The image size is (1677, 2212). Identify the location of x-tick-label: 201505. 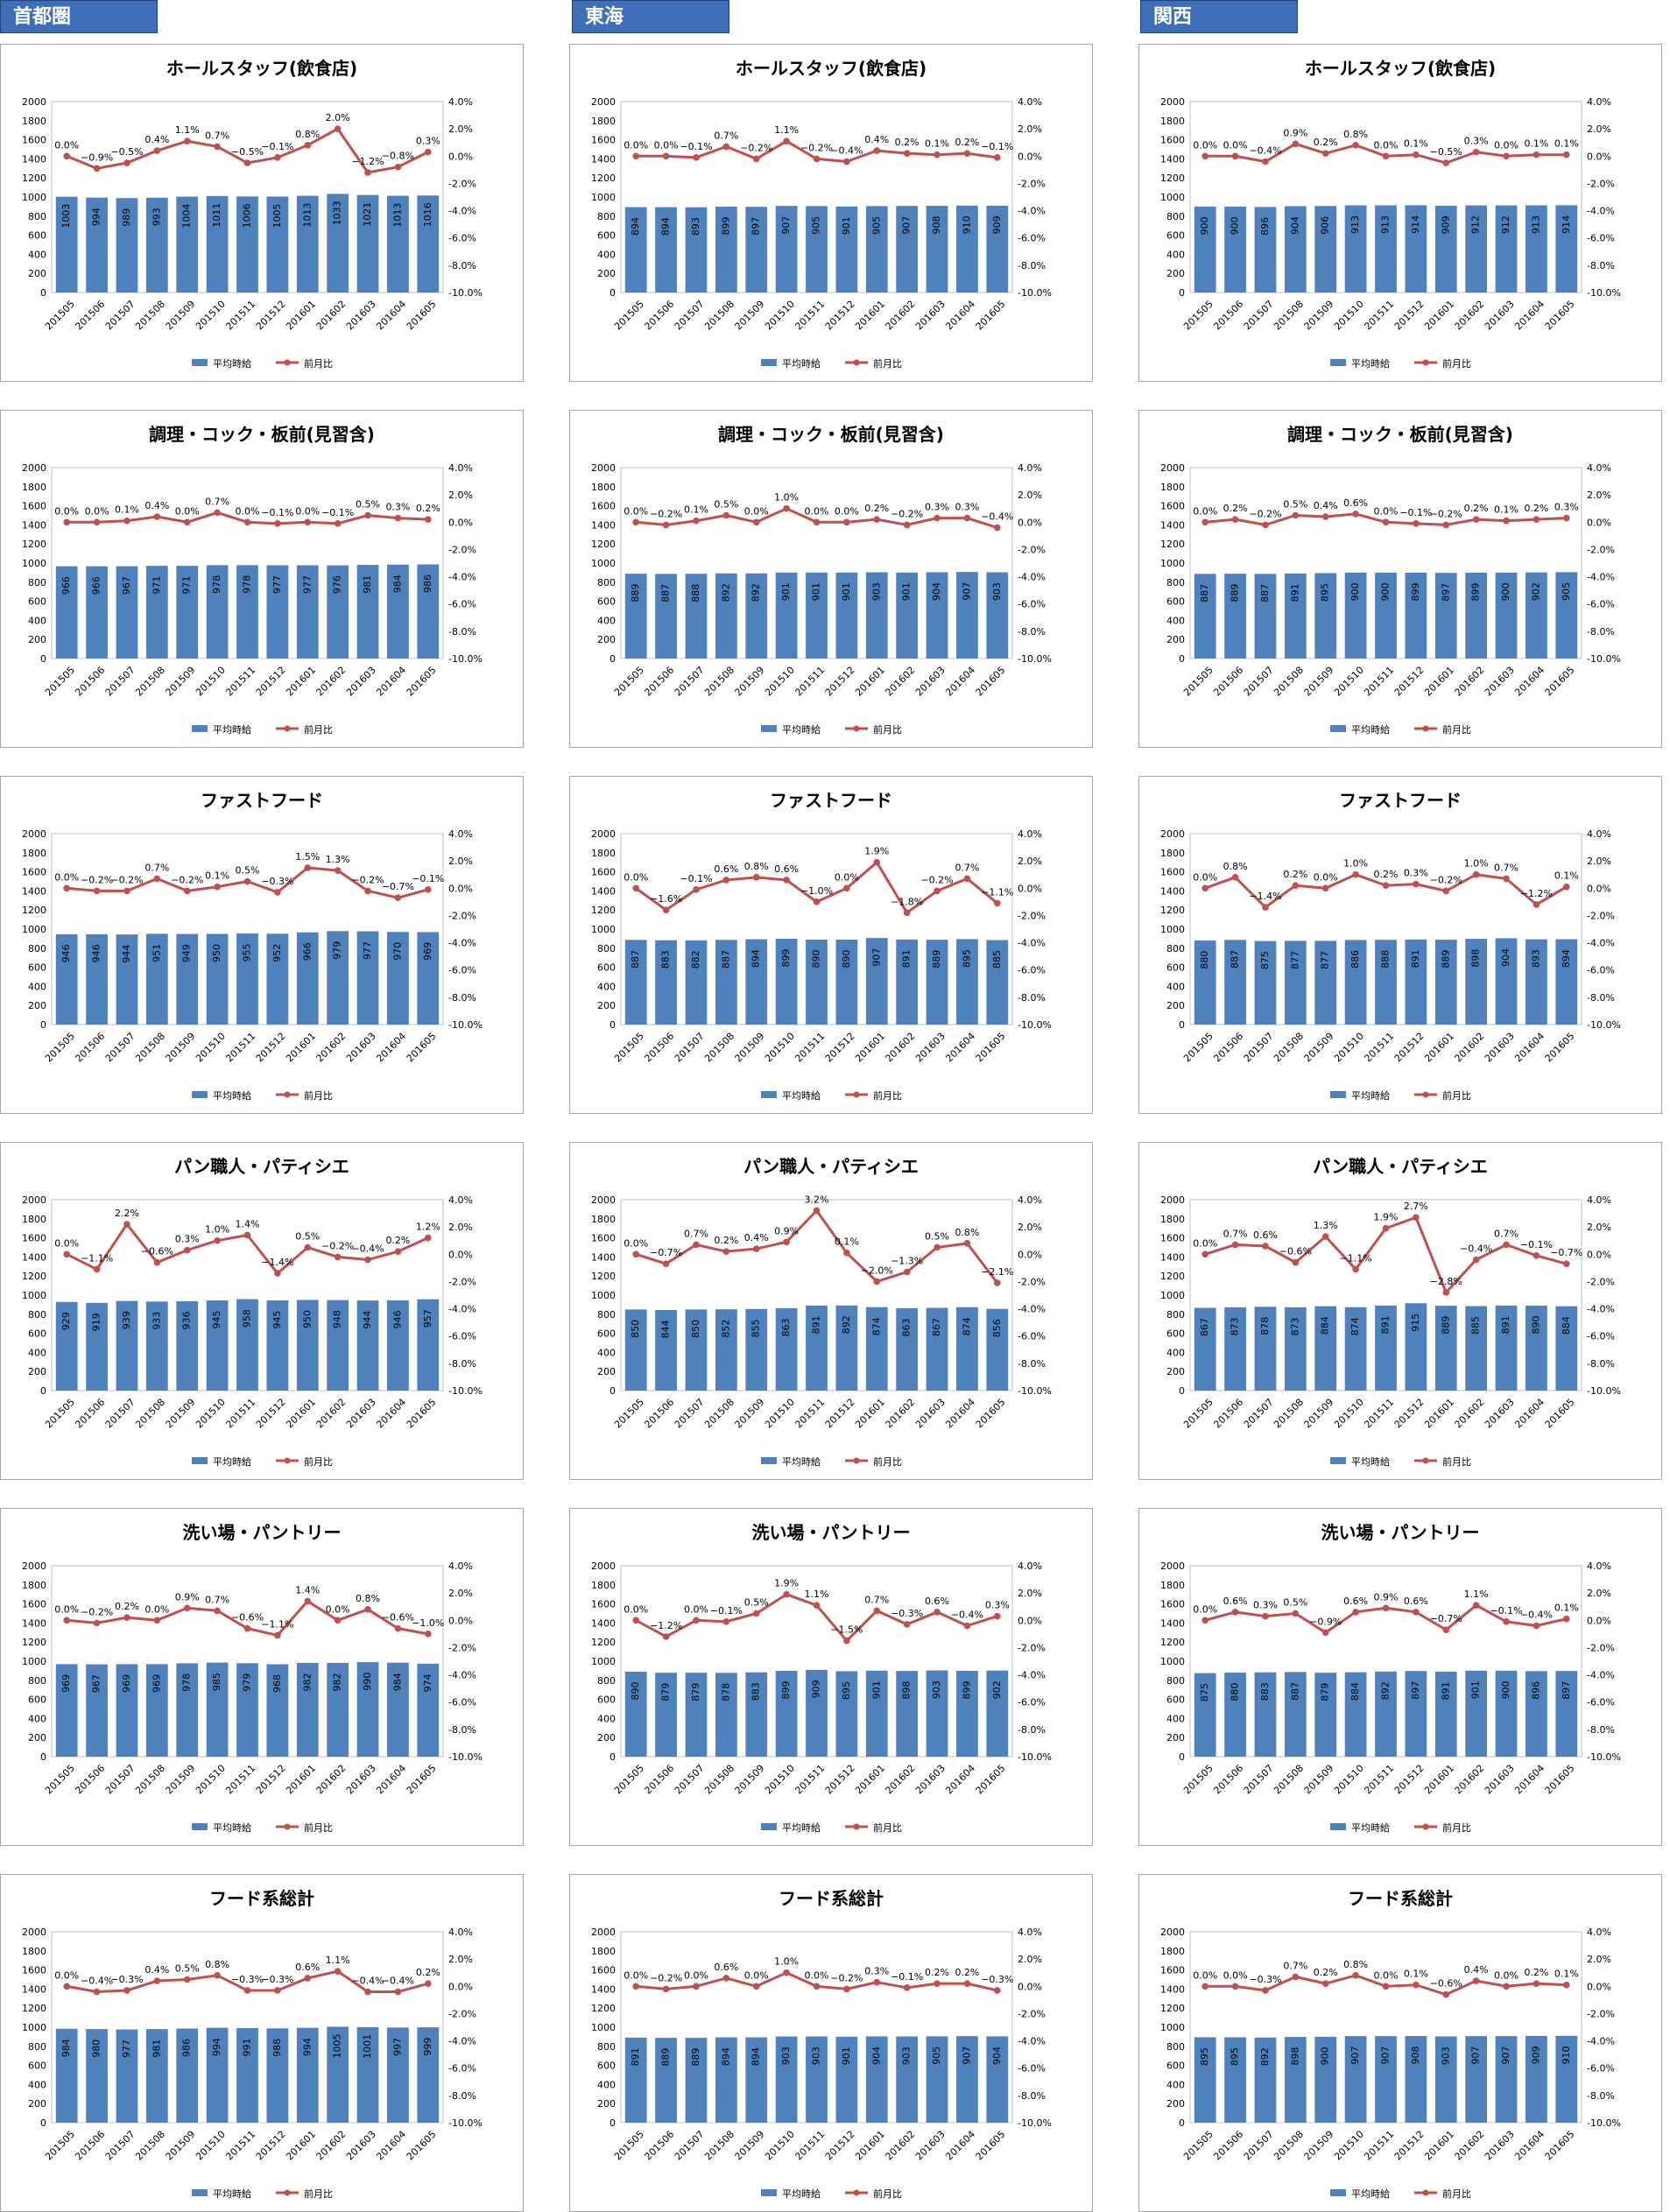
(629, 1780).